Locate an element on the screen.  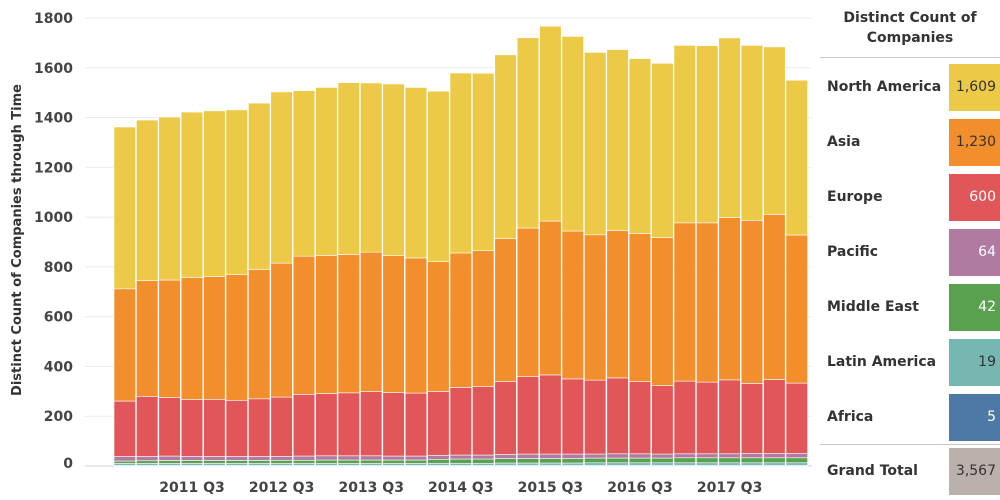
y-tick-label: 1600 is located at coordinates (53, 69).